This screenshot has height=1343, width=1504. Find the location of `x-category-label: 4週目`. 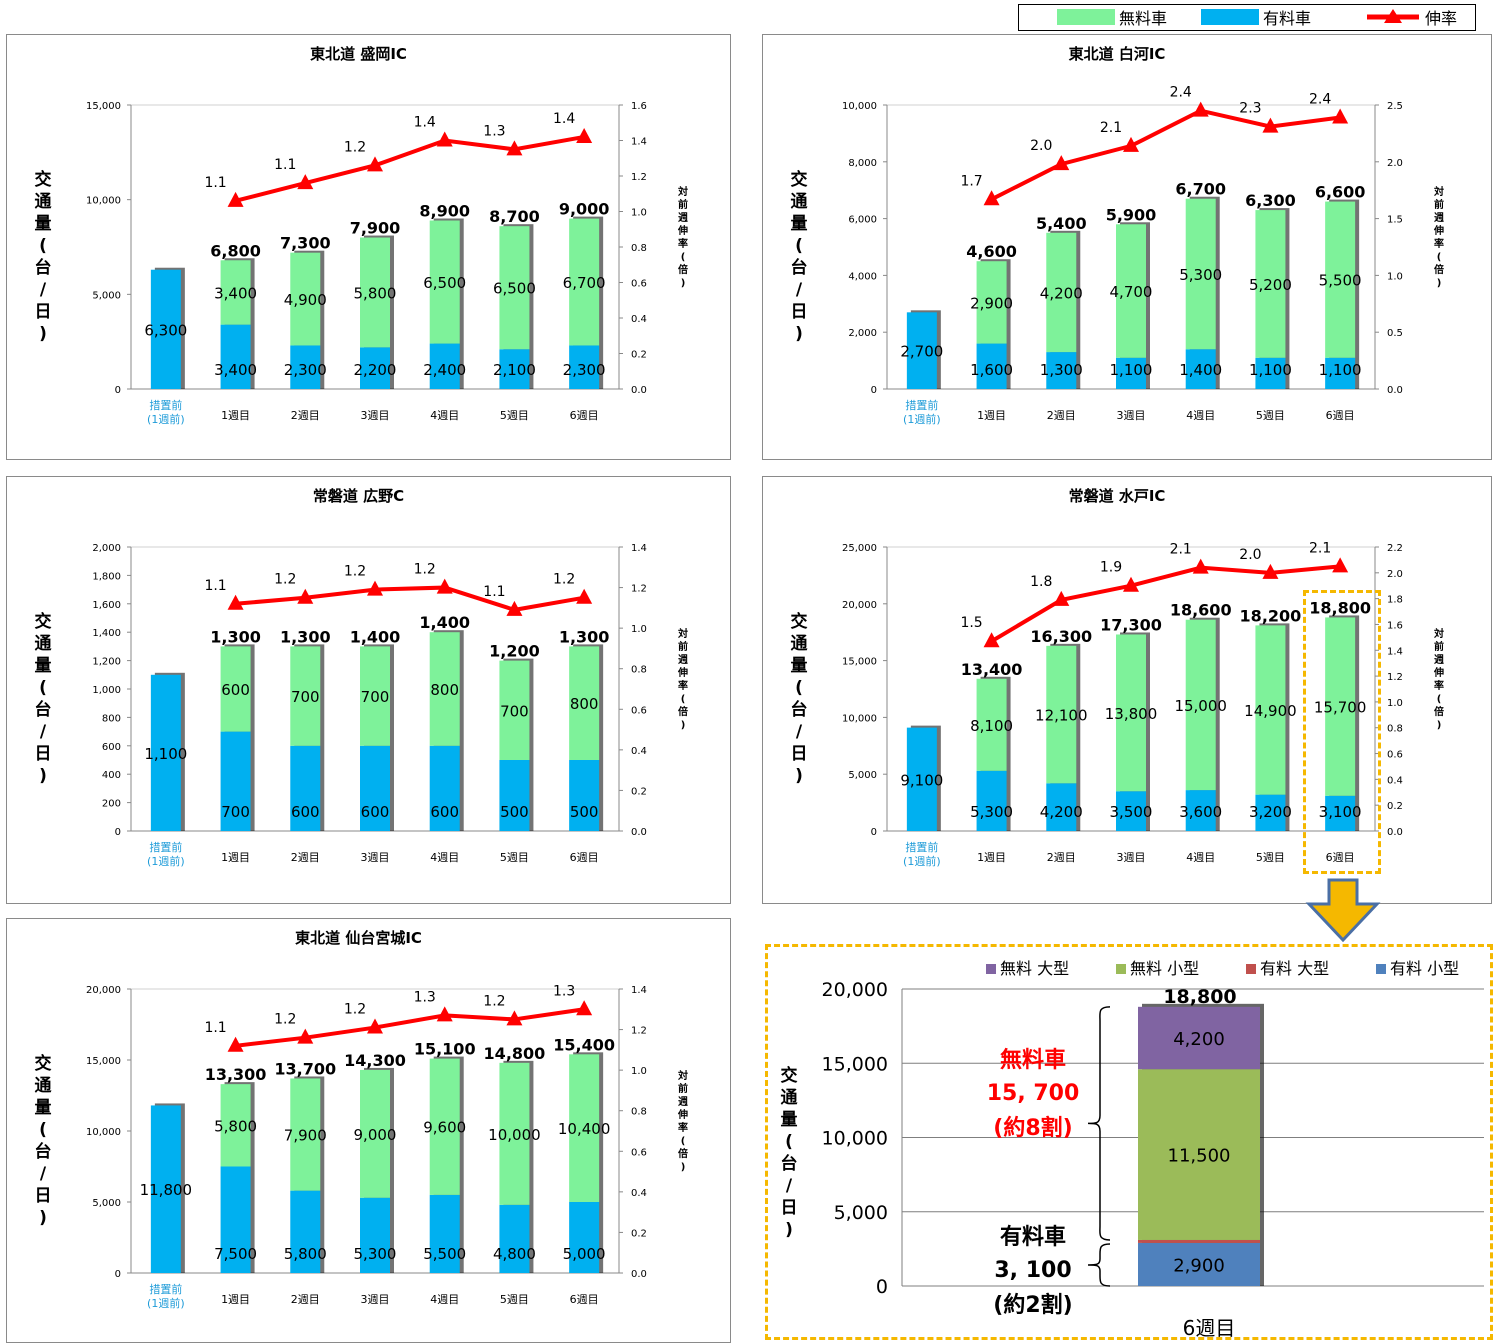

x-category-label: 4週目 is located at coordinates (1200, 857).